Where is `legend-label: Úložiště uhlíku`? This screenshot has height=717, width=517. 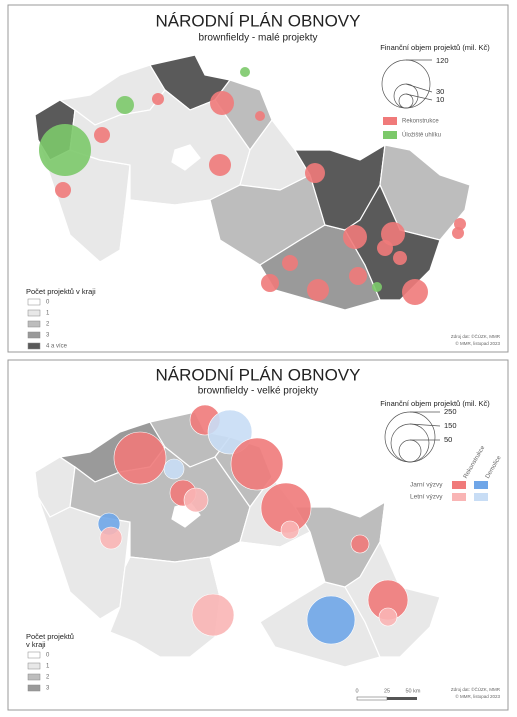 legend-label: Úložiště uhlíku is located at coordinates (421, 135).